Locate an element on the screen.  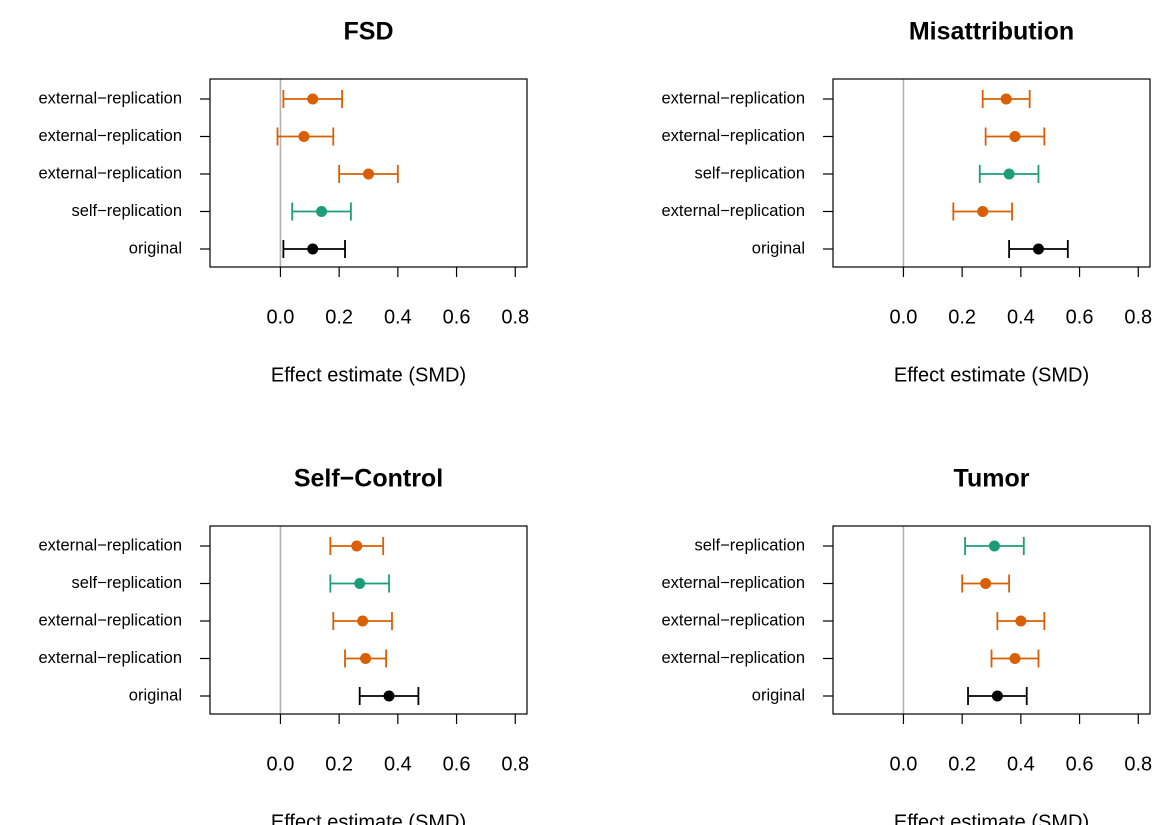
panel-title: Misattribution is located at coordinates (991, 32).